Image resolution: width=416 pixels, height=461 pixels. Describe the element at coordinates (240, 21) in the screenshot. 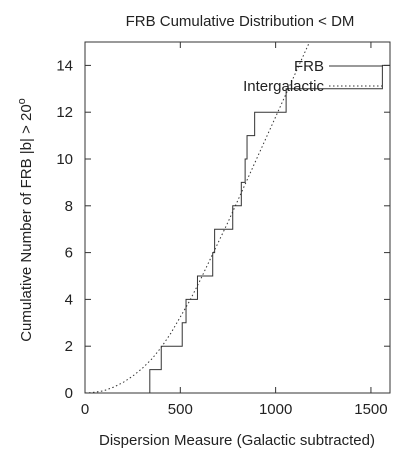

I see `chart-title: FRB Cumulative Distribution < DM` at that location.